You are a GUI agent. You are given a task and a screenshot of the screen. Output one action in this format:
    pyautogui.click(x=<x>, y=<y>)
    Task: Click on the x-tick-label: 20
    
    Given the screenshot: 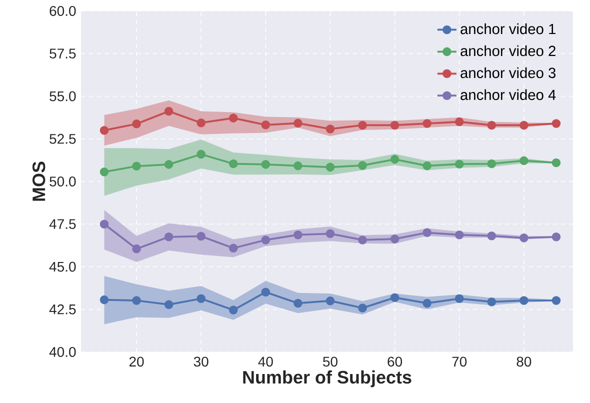 What is the action you would take?
    pyautogui.click(x=136, y=361)
    